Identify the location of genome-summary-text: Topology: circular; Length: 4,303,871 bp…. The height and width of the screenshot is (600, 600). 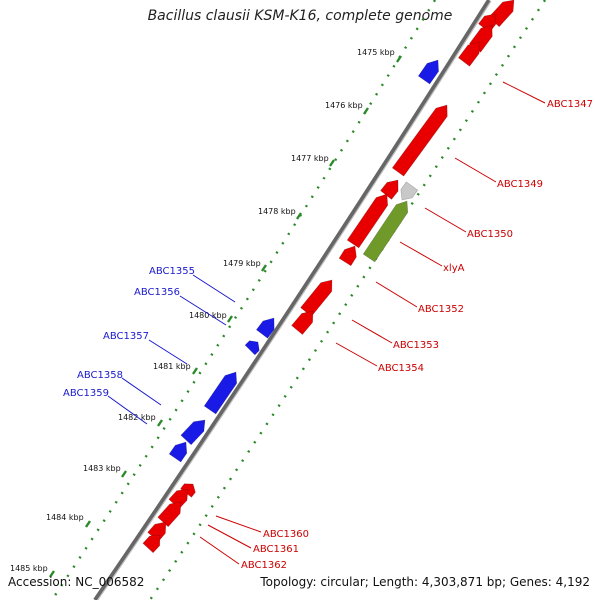
(425, 582).